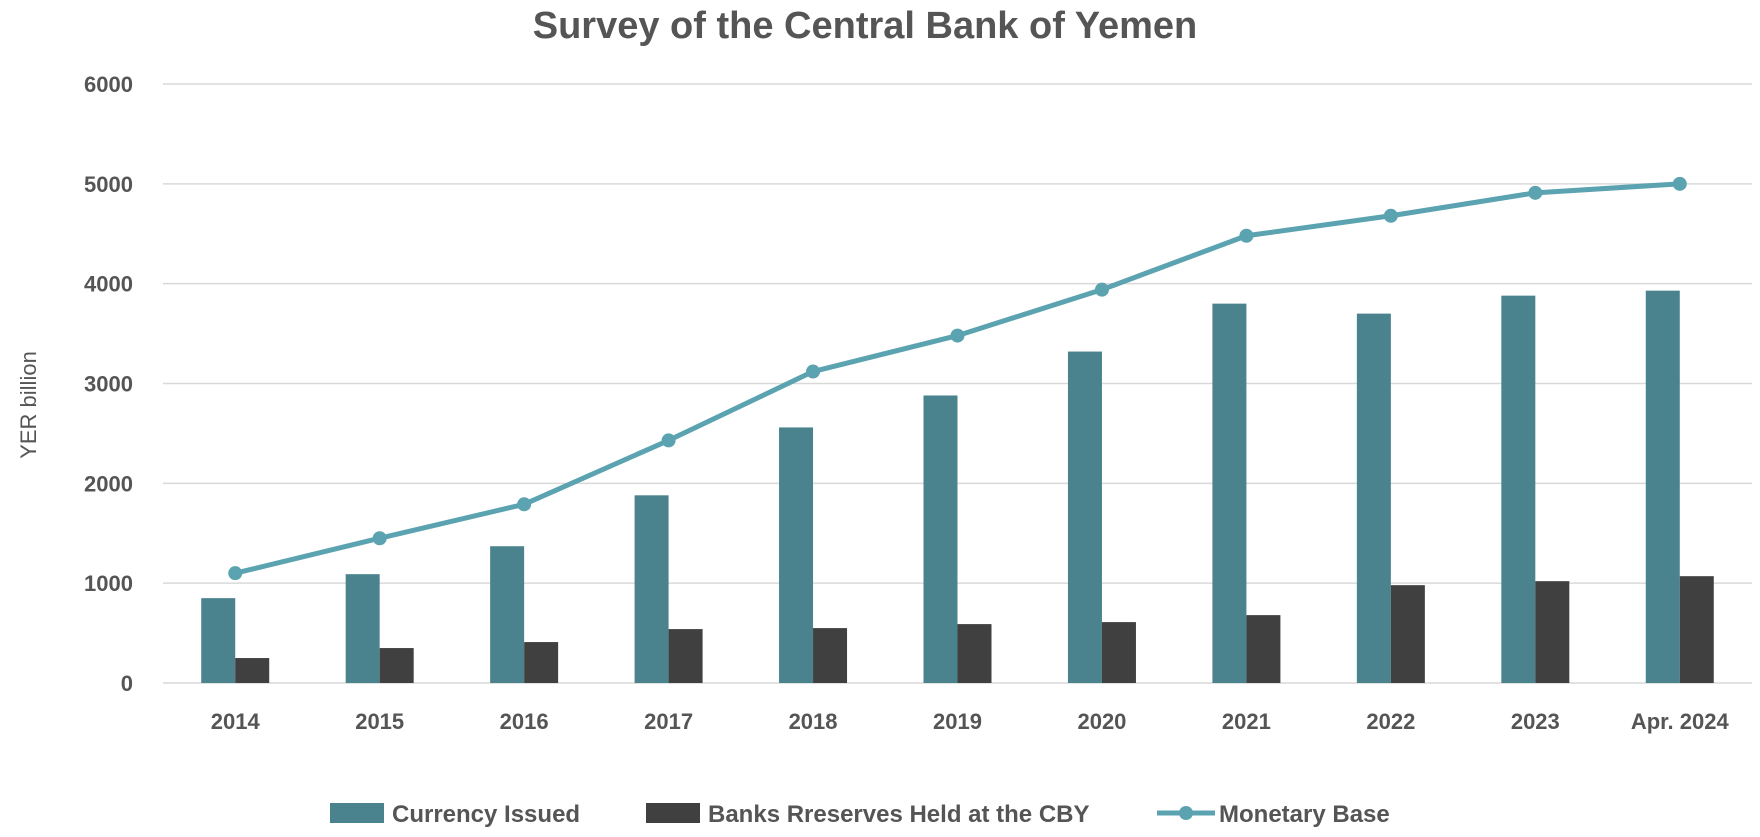 The height and width of the screenshot is (837, 1760). What do you see at coordinates (1662, 486) in the screenshot?
I see `bar-currency-issued-apr-2024` at bounding box center [1662, 486].